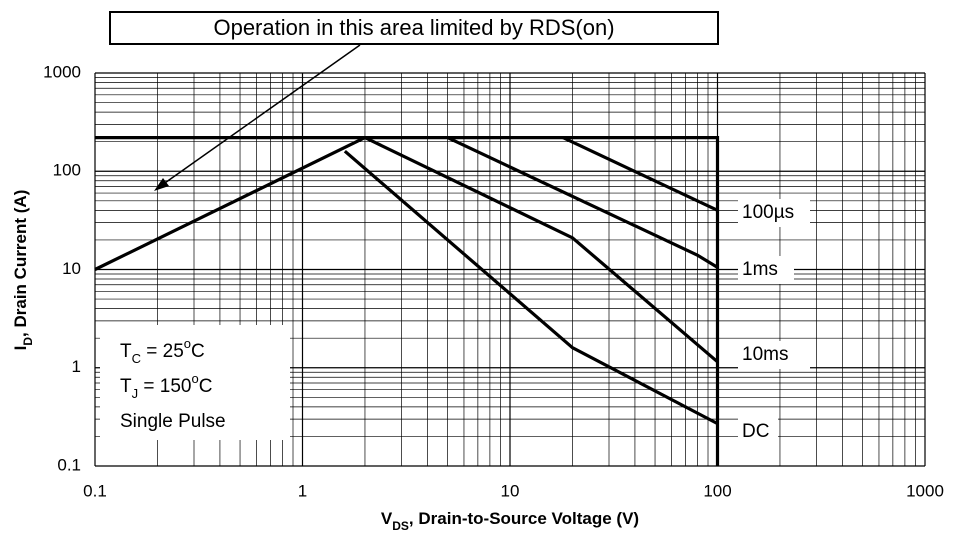 The width and height of the screenshot is (954, 536). I want to click on note-text: Single Pulse, so click(173, 421).